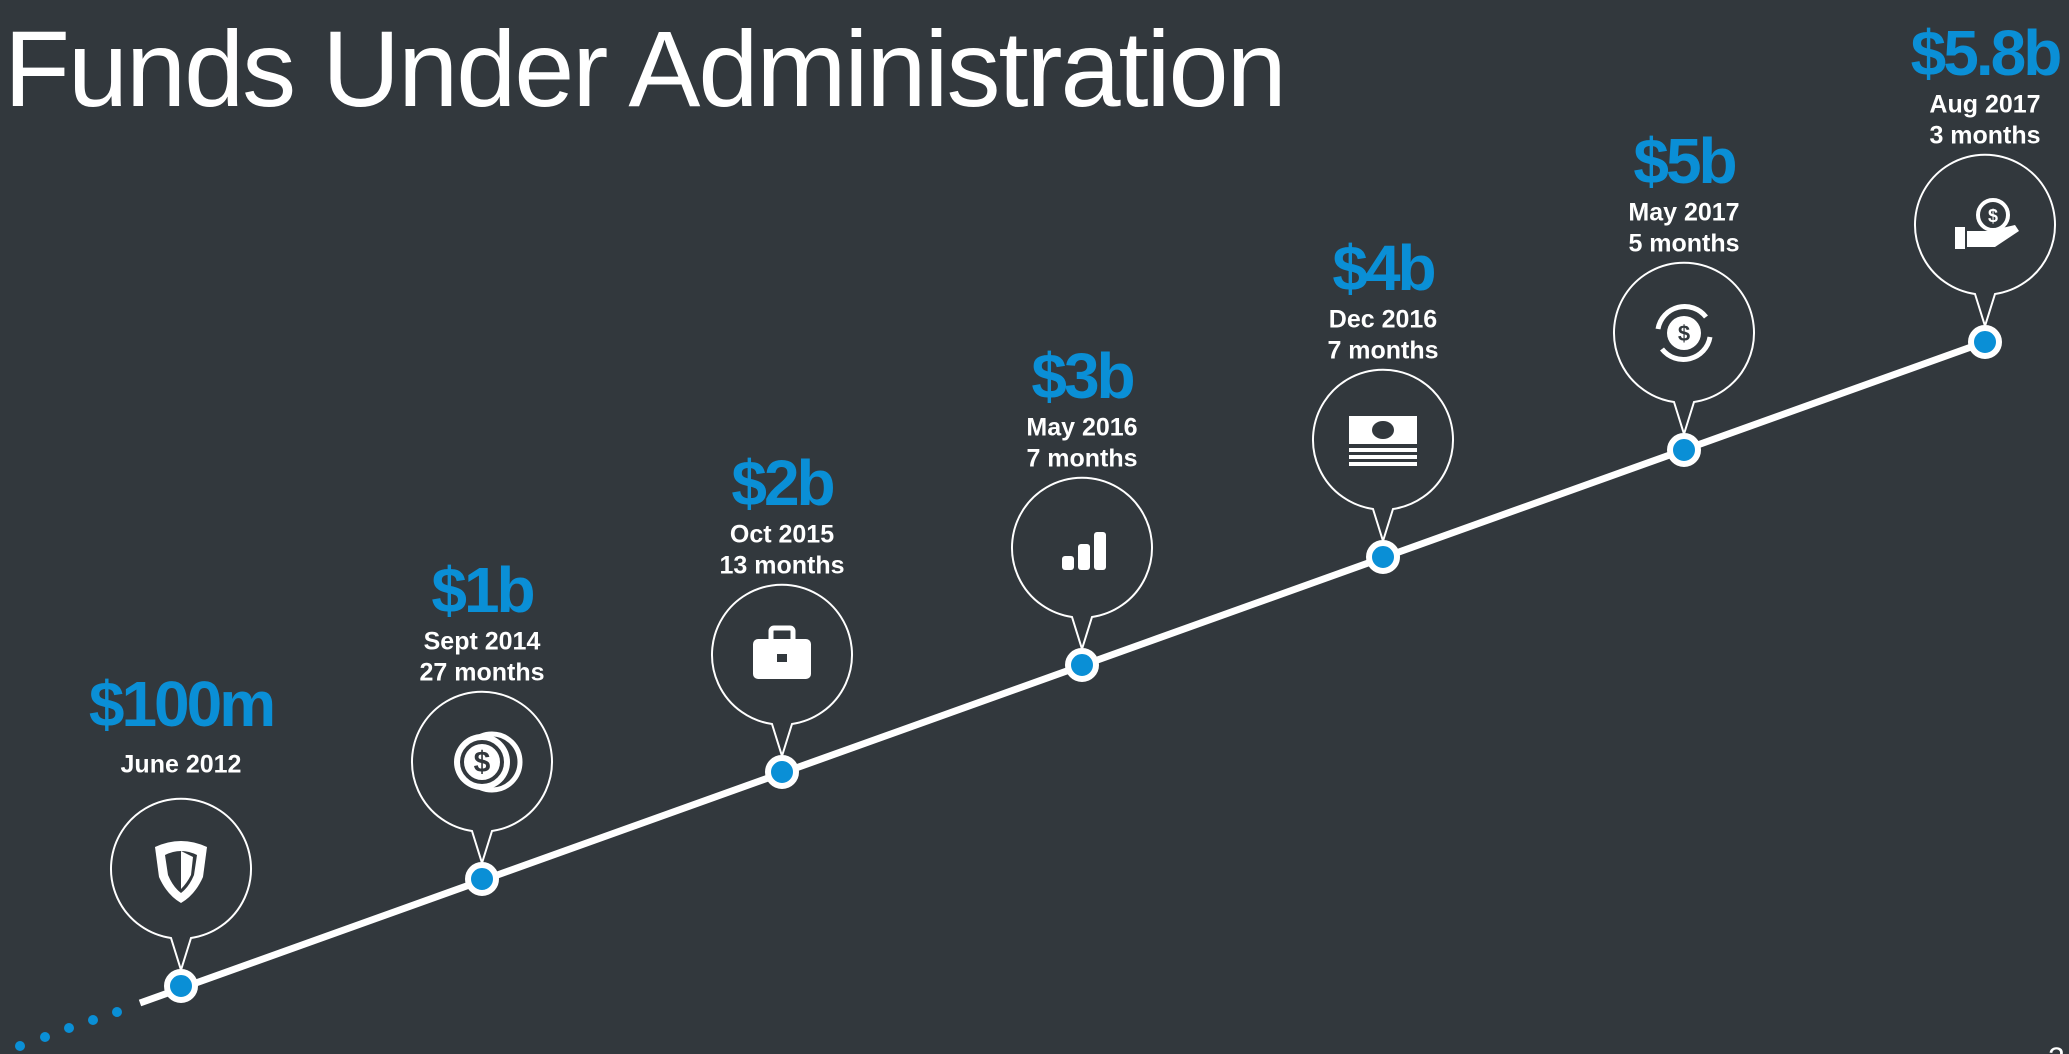  I want to click on amount: $1b, so click(482, 590).